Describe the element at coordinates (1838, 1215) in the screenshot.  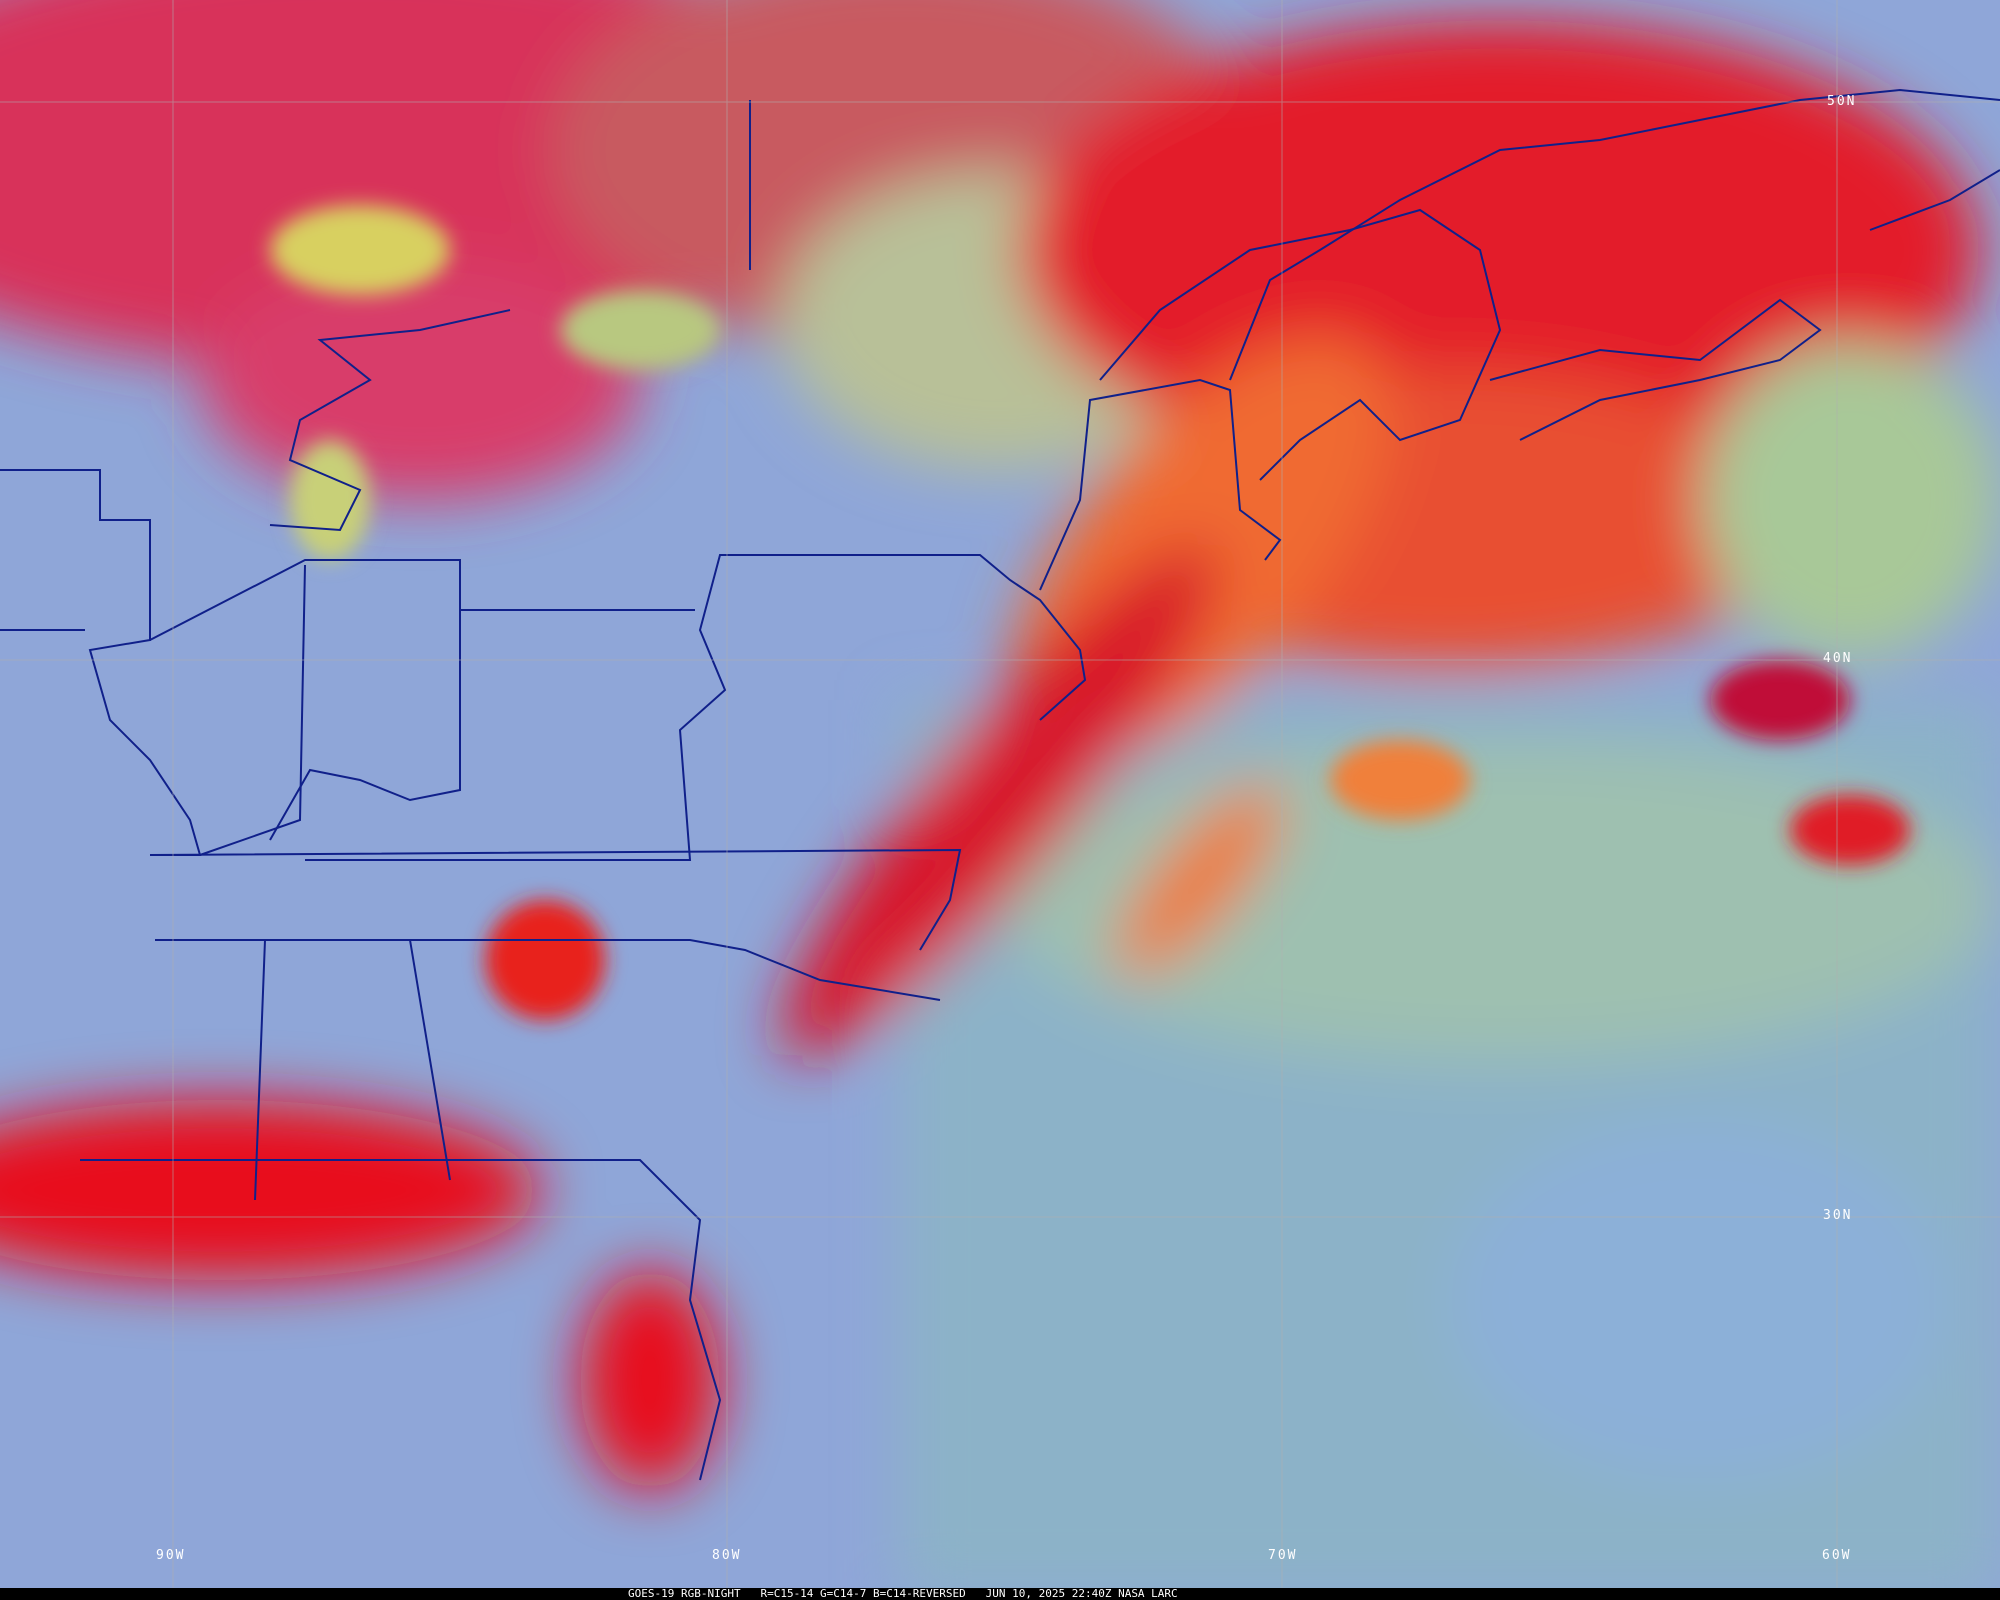
I see `latitude-label-30n: 30N` at that location.